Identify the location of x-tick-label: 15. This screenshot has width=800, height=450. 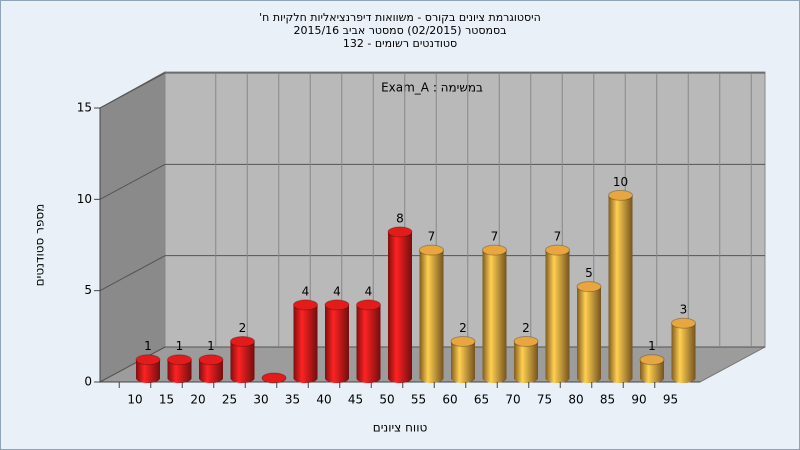
(166, 400).